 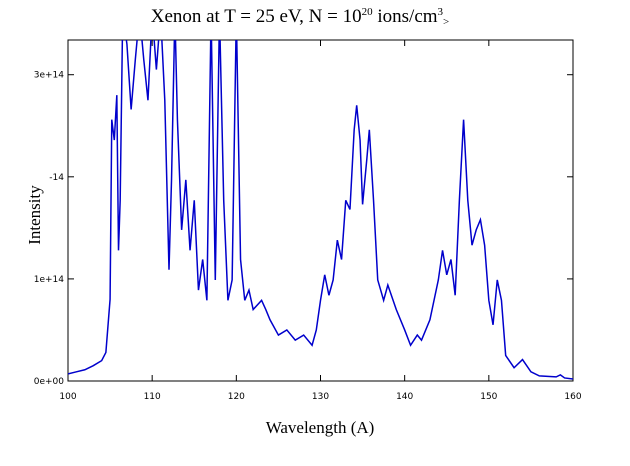 I want to click on x-axis-label: Wavelength (A), so click(x=320, y=427).